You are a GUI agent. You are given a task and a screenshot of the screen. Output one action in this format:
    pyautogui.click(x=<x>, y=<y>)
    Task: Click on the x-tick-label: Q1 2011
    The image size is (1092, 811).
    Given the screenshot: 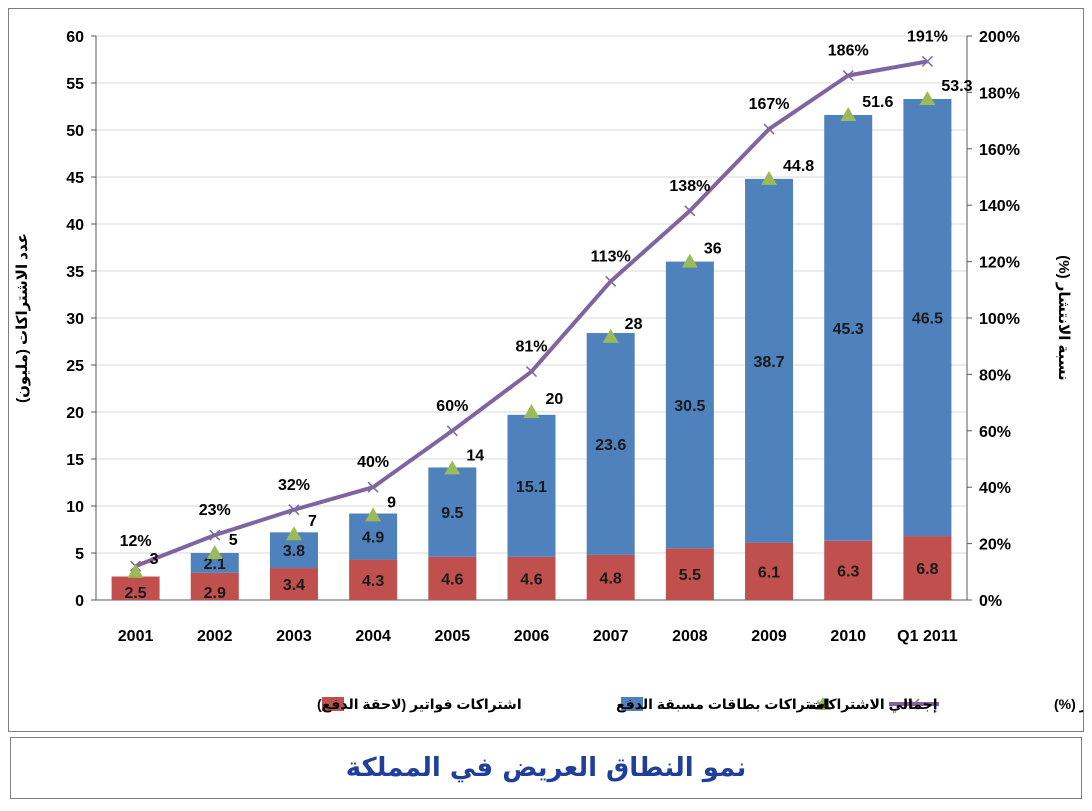 What is the action you would take?
    pyautogui.click(x=927, y=636)
    